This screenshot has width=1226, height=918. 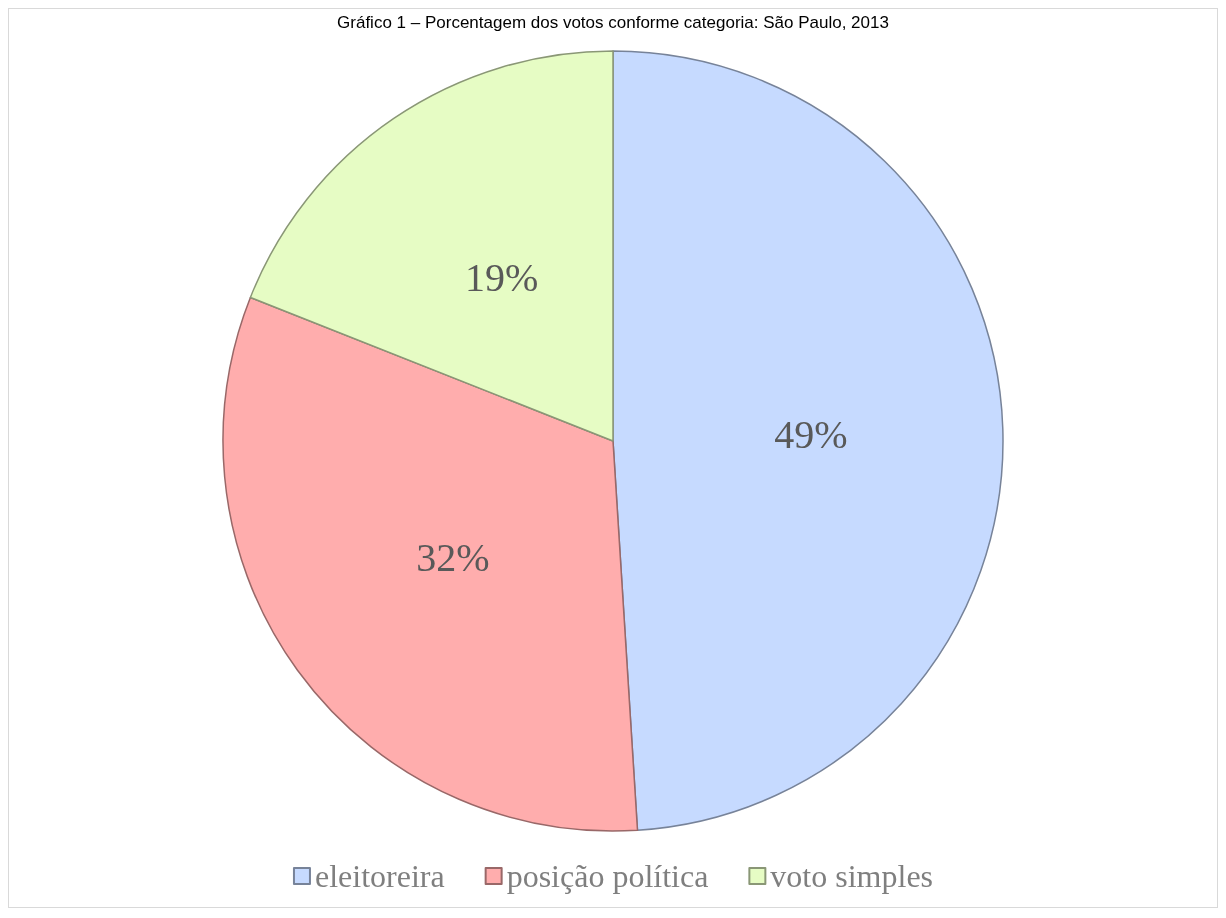 I want to click on legend-label: eleitoreira, so click(x=379, y=876).